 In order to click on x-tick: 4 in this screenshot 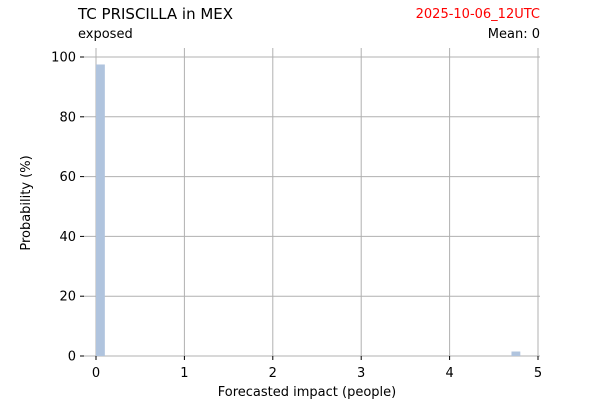, I will do `click(449, 368)`.